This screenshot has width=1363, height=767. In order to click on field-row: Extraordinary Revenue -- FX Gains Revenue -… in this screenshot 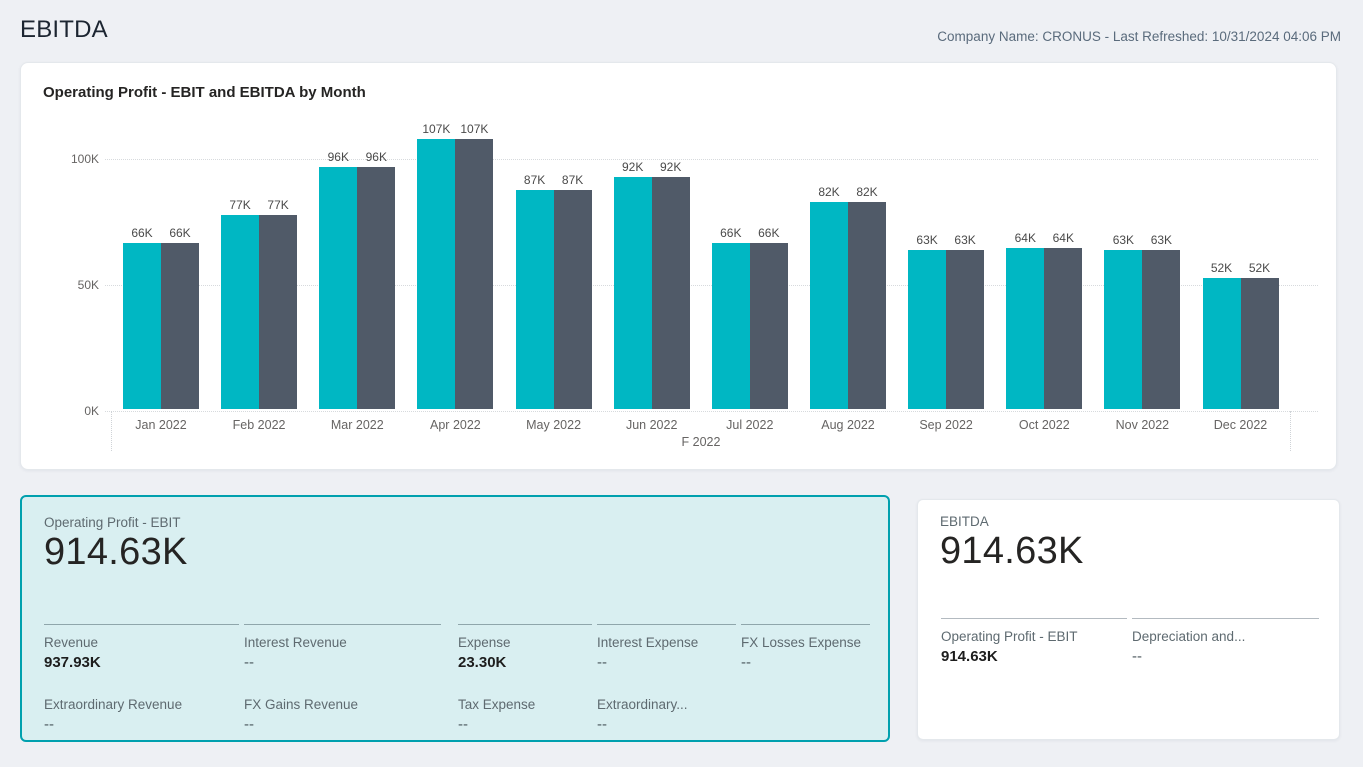, I will do `click(242, 710)`.